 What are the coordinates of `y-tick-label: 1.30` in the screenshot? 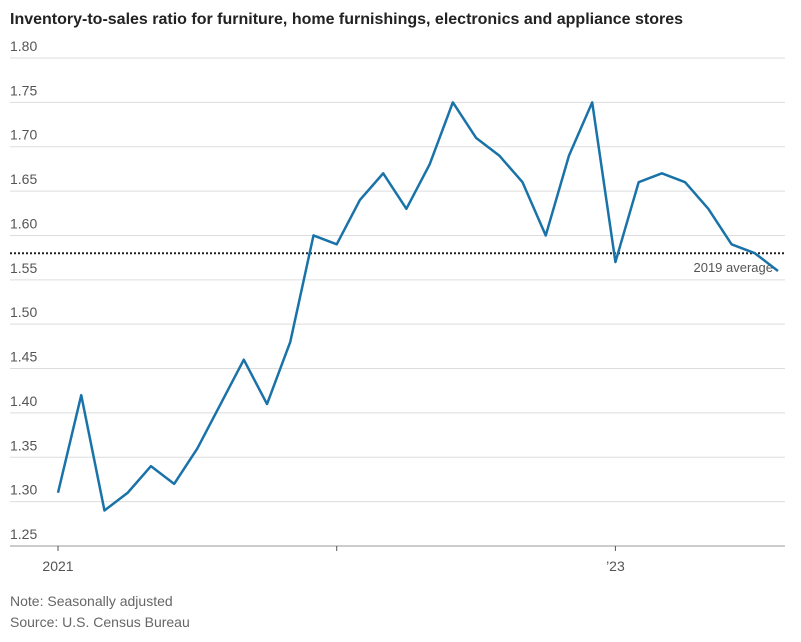 It's located at (23, 490).